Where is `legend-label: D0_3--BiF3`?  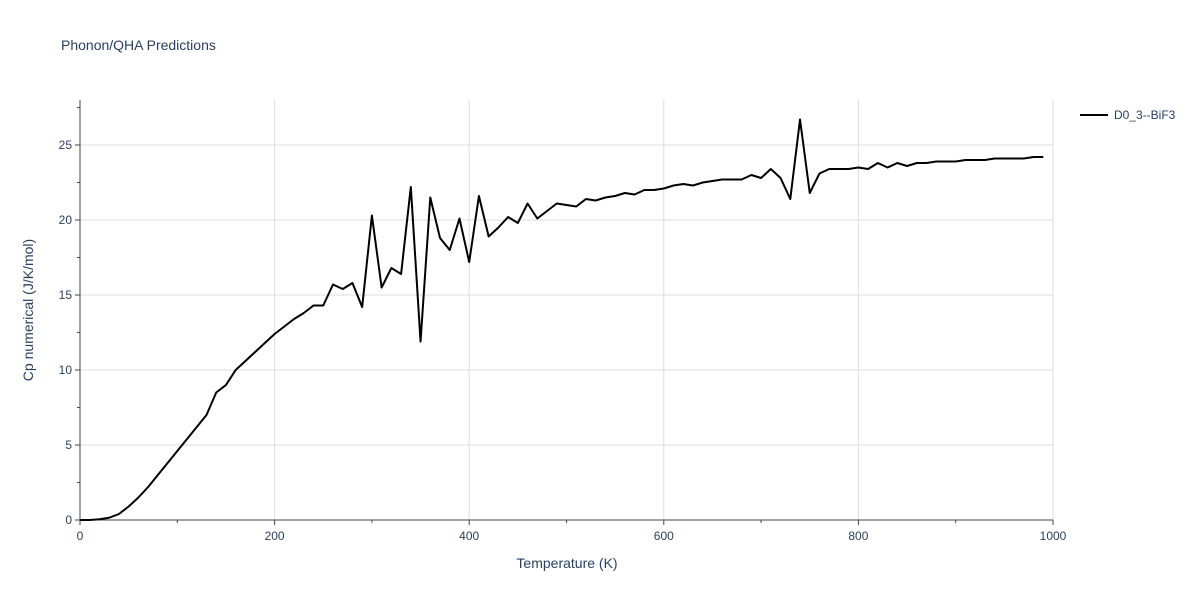
legend-label: D0_3--BiF3 is located at coordinates (1145, 115).